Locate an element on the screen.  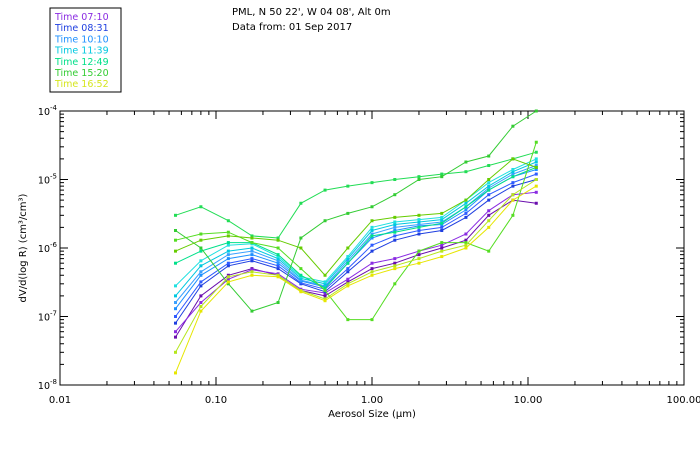
legend-item: Time 16:52 is located at coordinates (81, 84).